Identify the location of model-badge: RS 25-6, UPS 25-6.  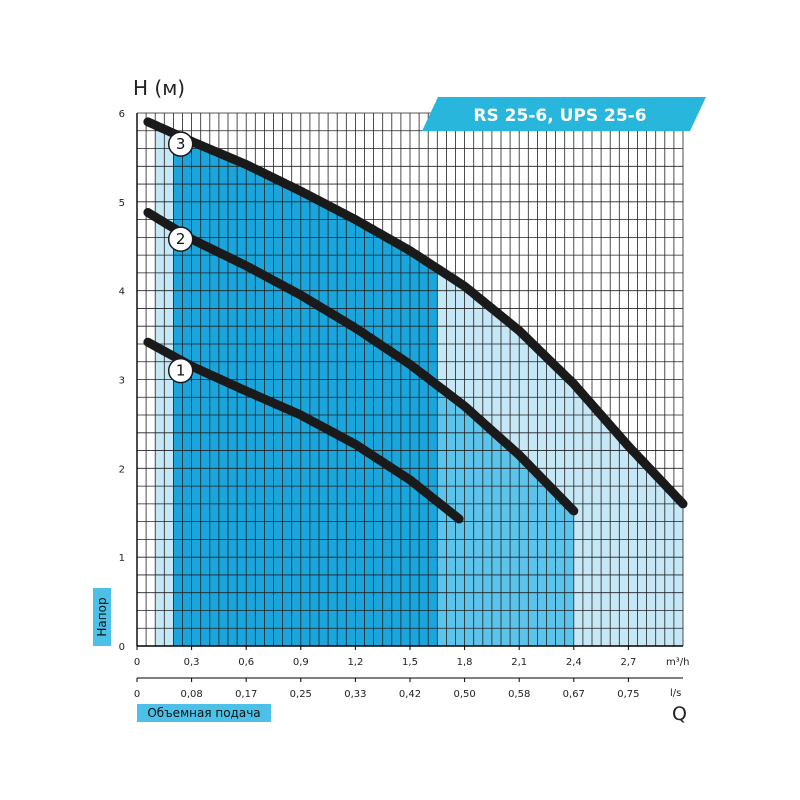
(564, 114).